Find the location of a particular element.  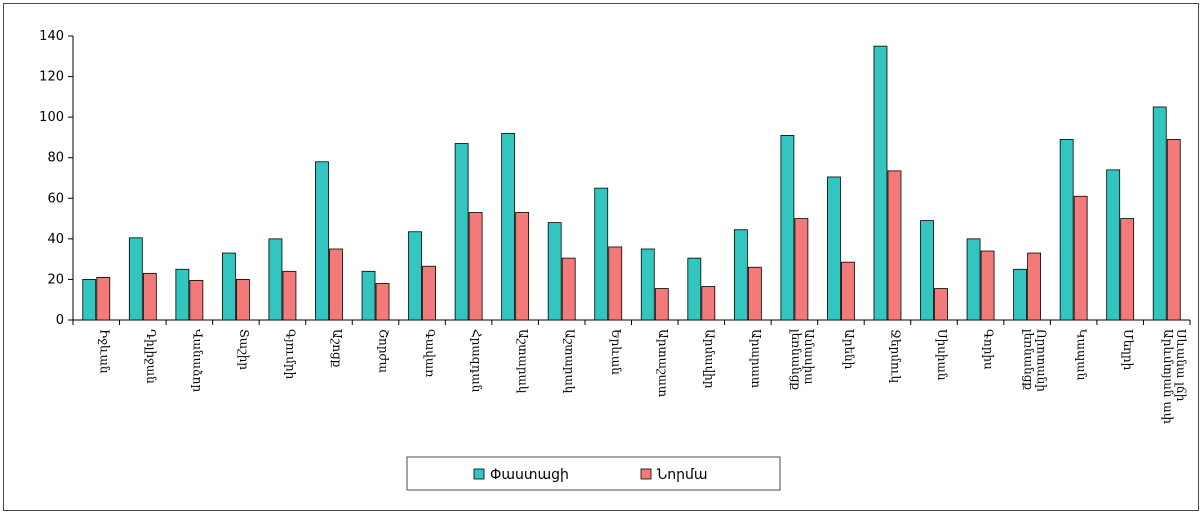

x-category-label: Ջերմուկ is located at coordinates (895, 356).